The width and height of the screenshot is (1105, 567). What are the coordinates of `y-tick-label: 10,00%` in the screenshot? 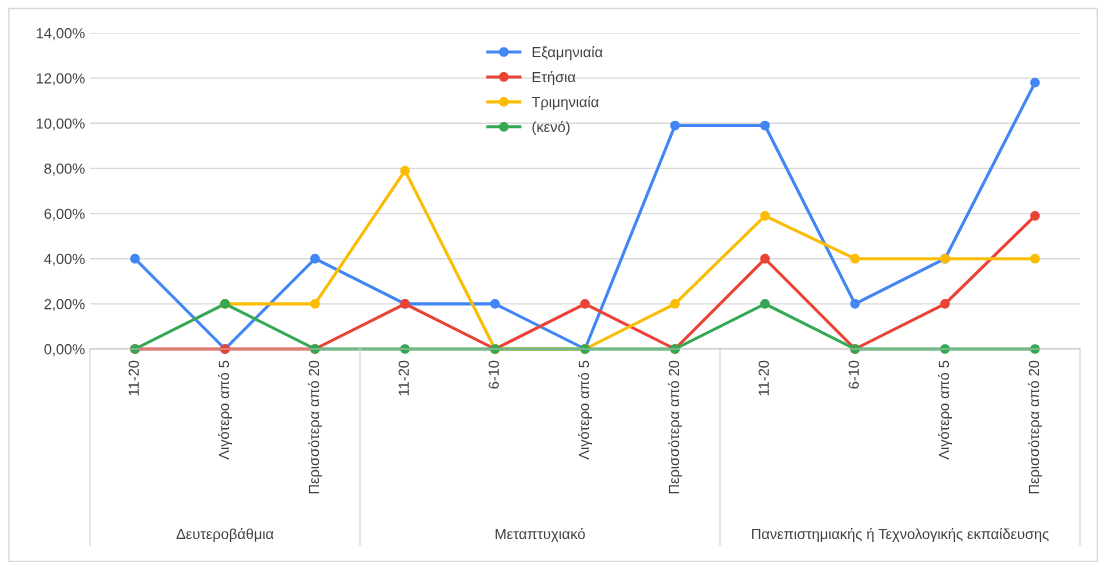 It's located at (60, 124).